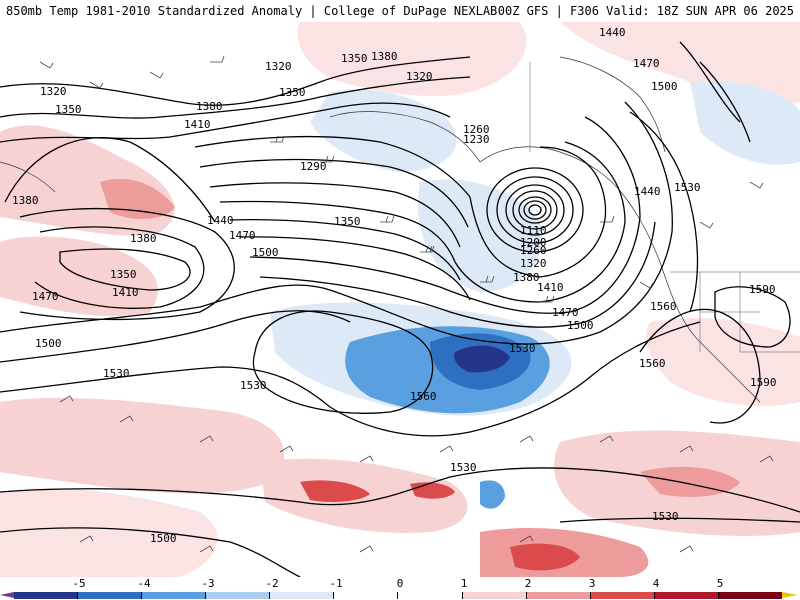 The width and height of the screenshot is (800, 600). What do you see at coordinates (383, 130) in the screenshot?
I see `cool-anomaly-alaska` at bounding box center [383, 130].